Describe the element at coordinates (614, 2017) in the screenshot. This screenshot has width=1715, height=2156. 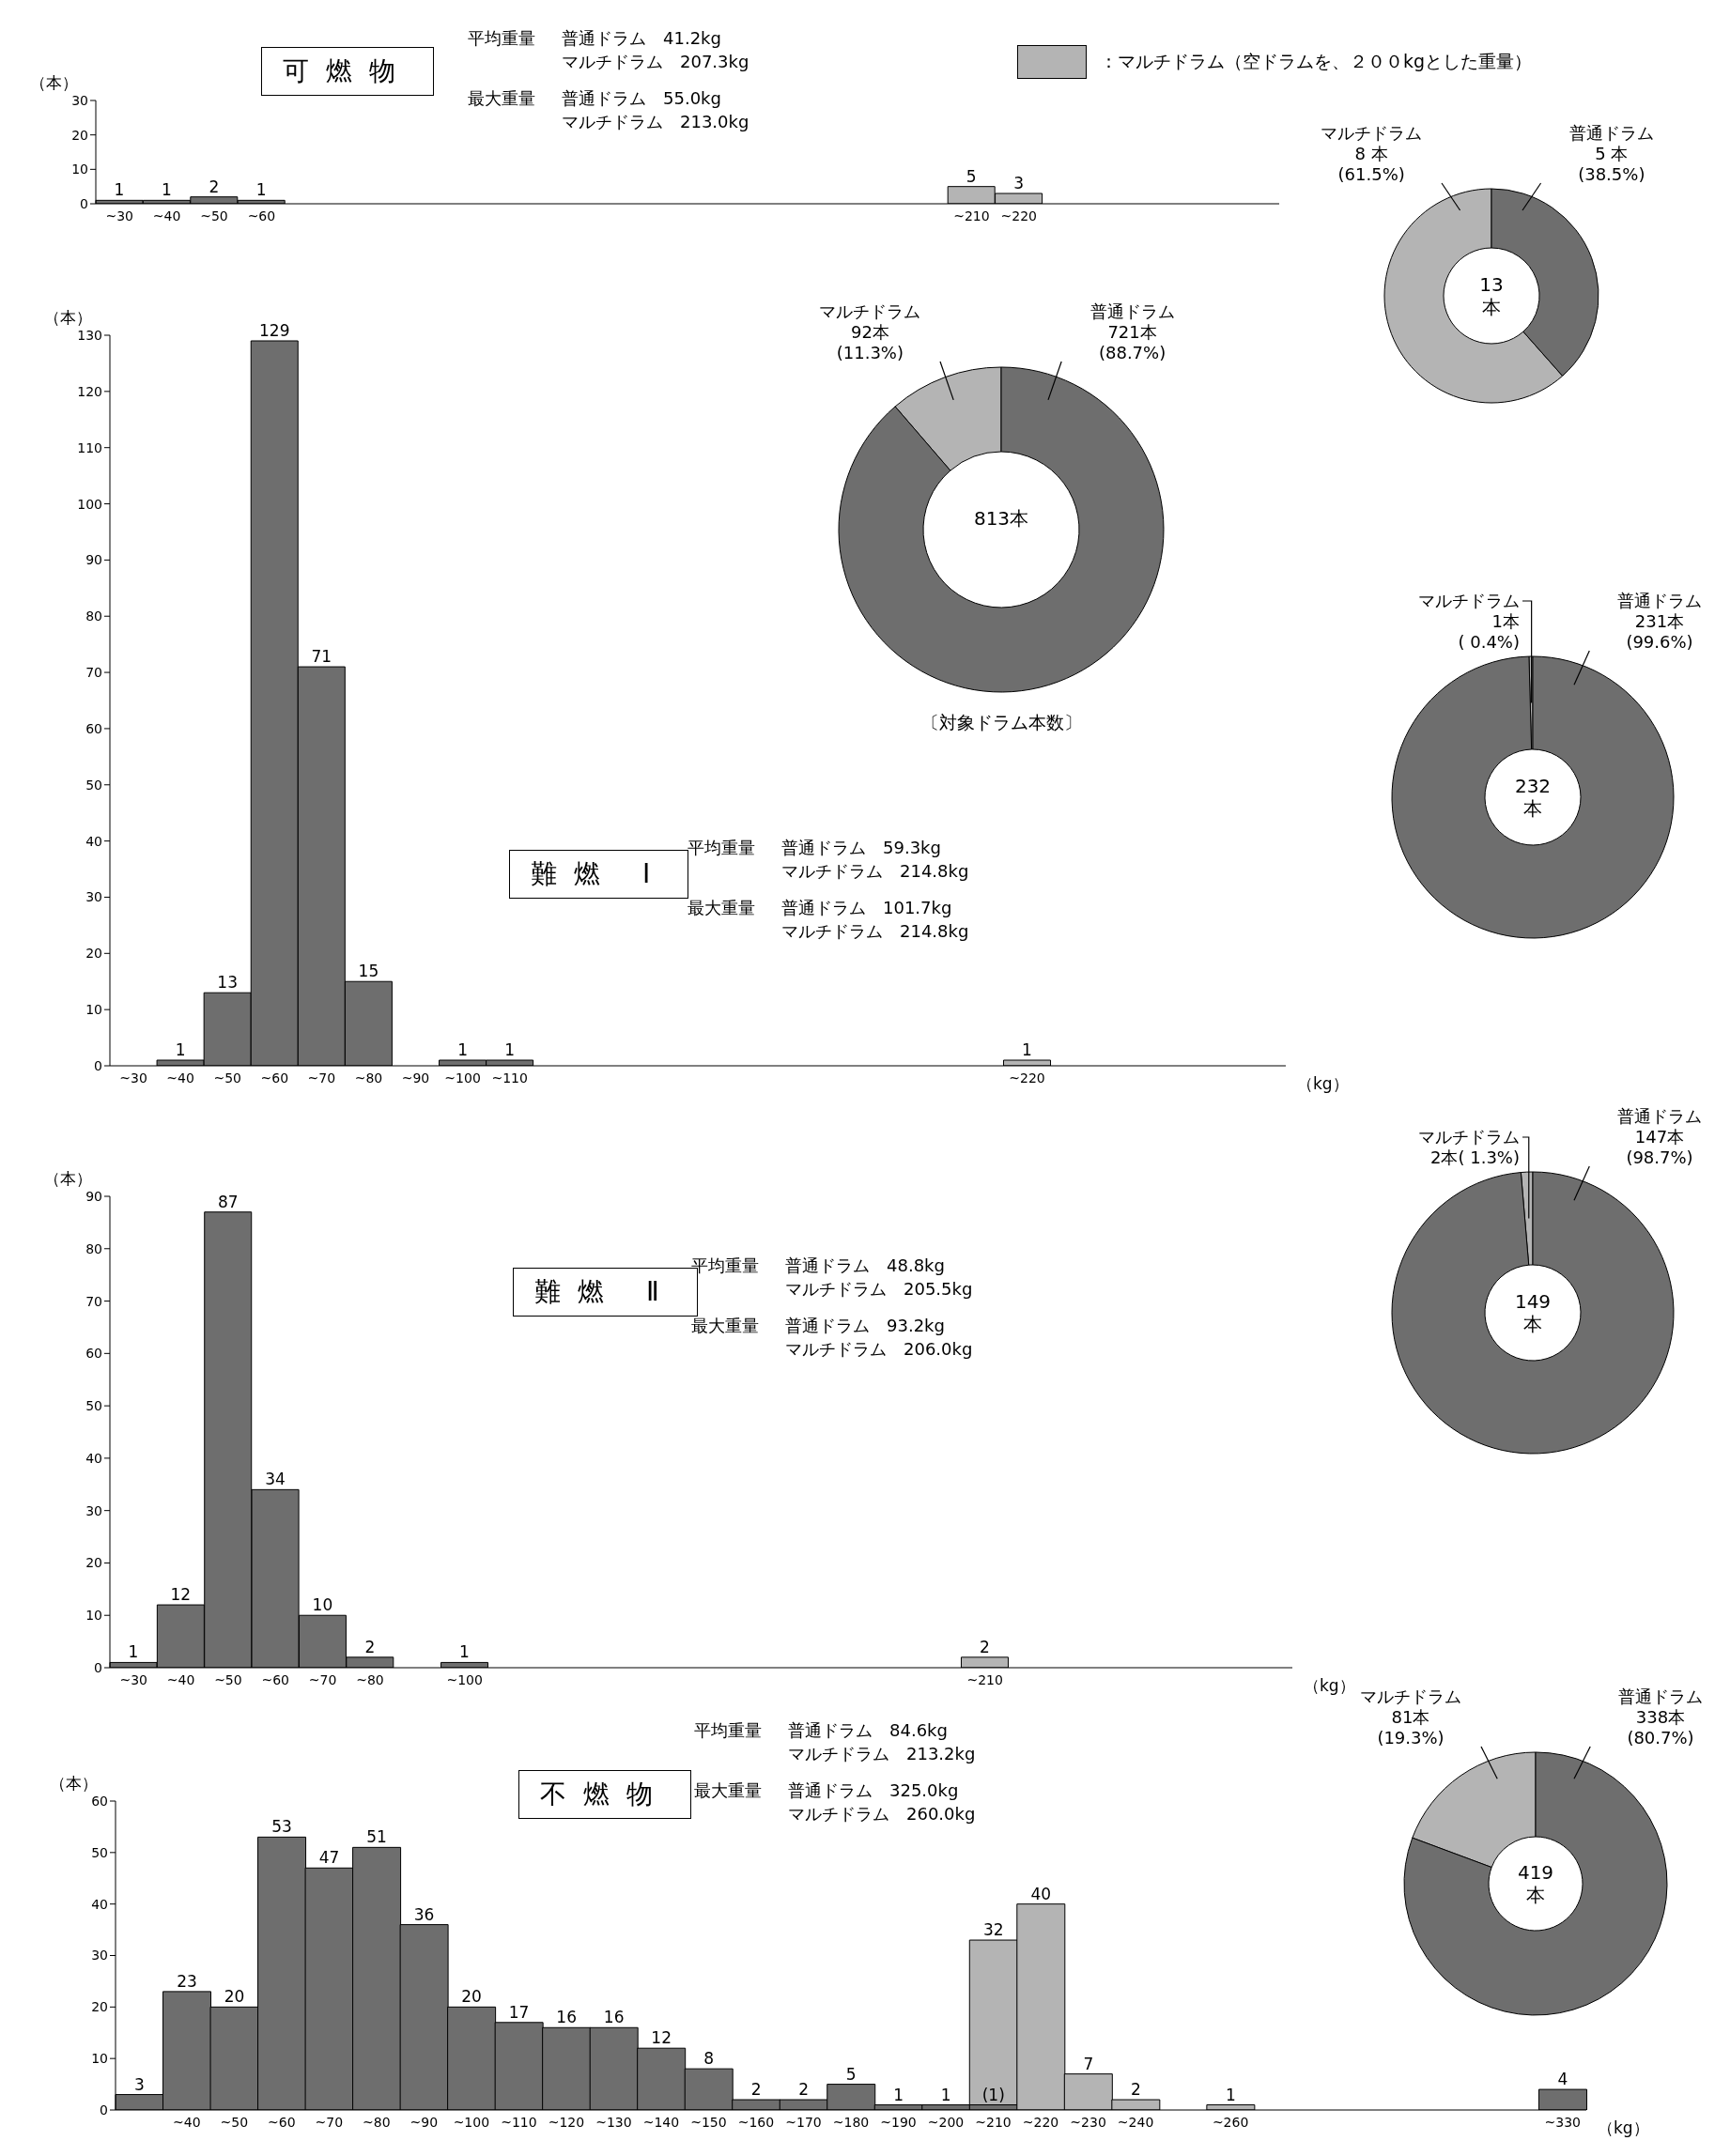
I see `data-label: 16` at that location.